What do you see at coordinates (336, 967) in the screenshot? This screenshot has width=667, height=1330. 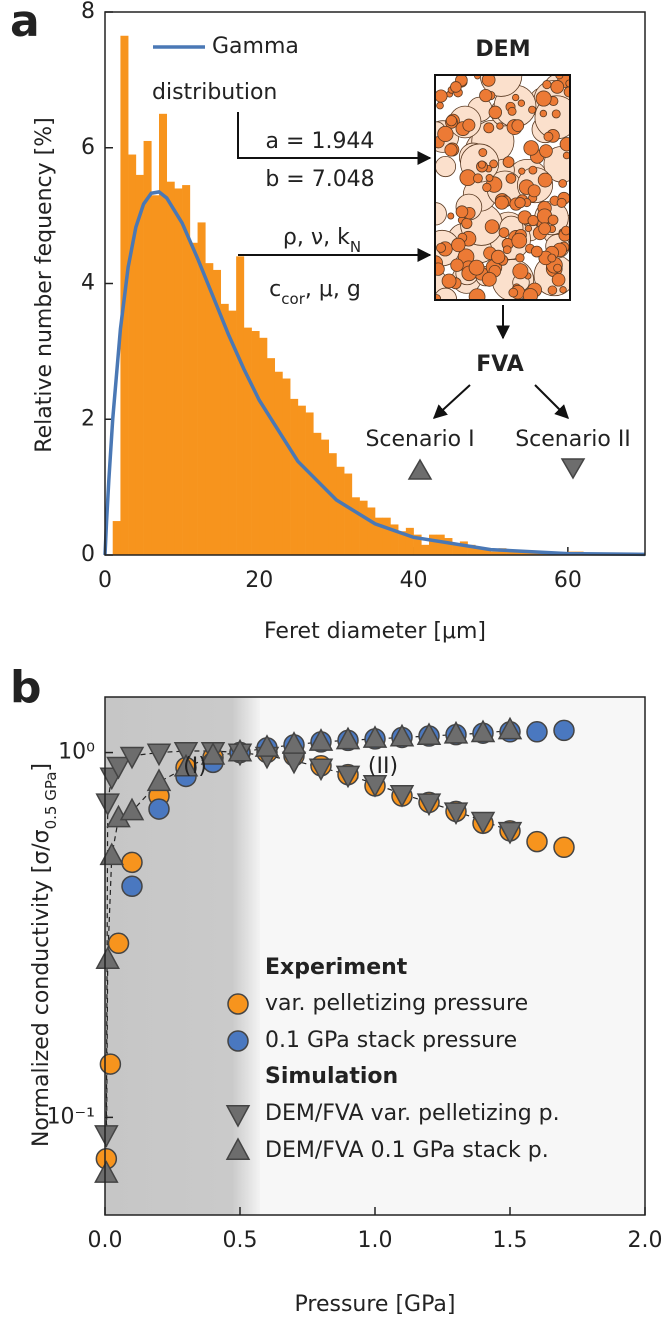 I see `legend-heading: Experiment` at bounding box center [336, 967].